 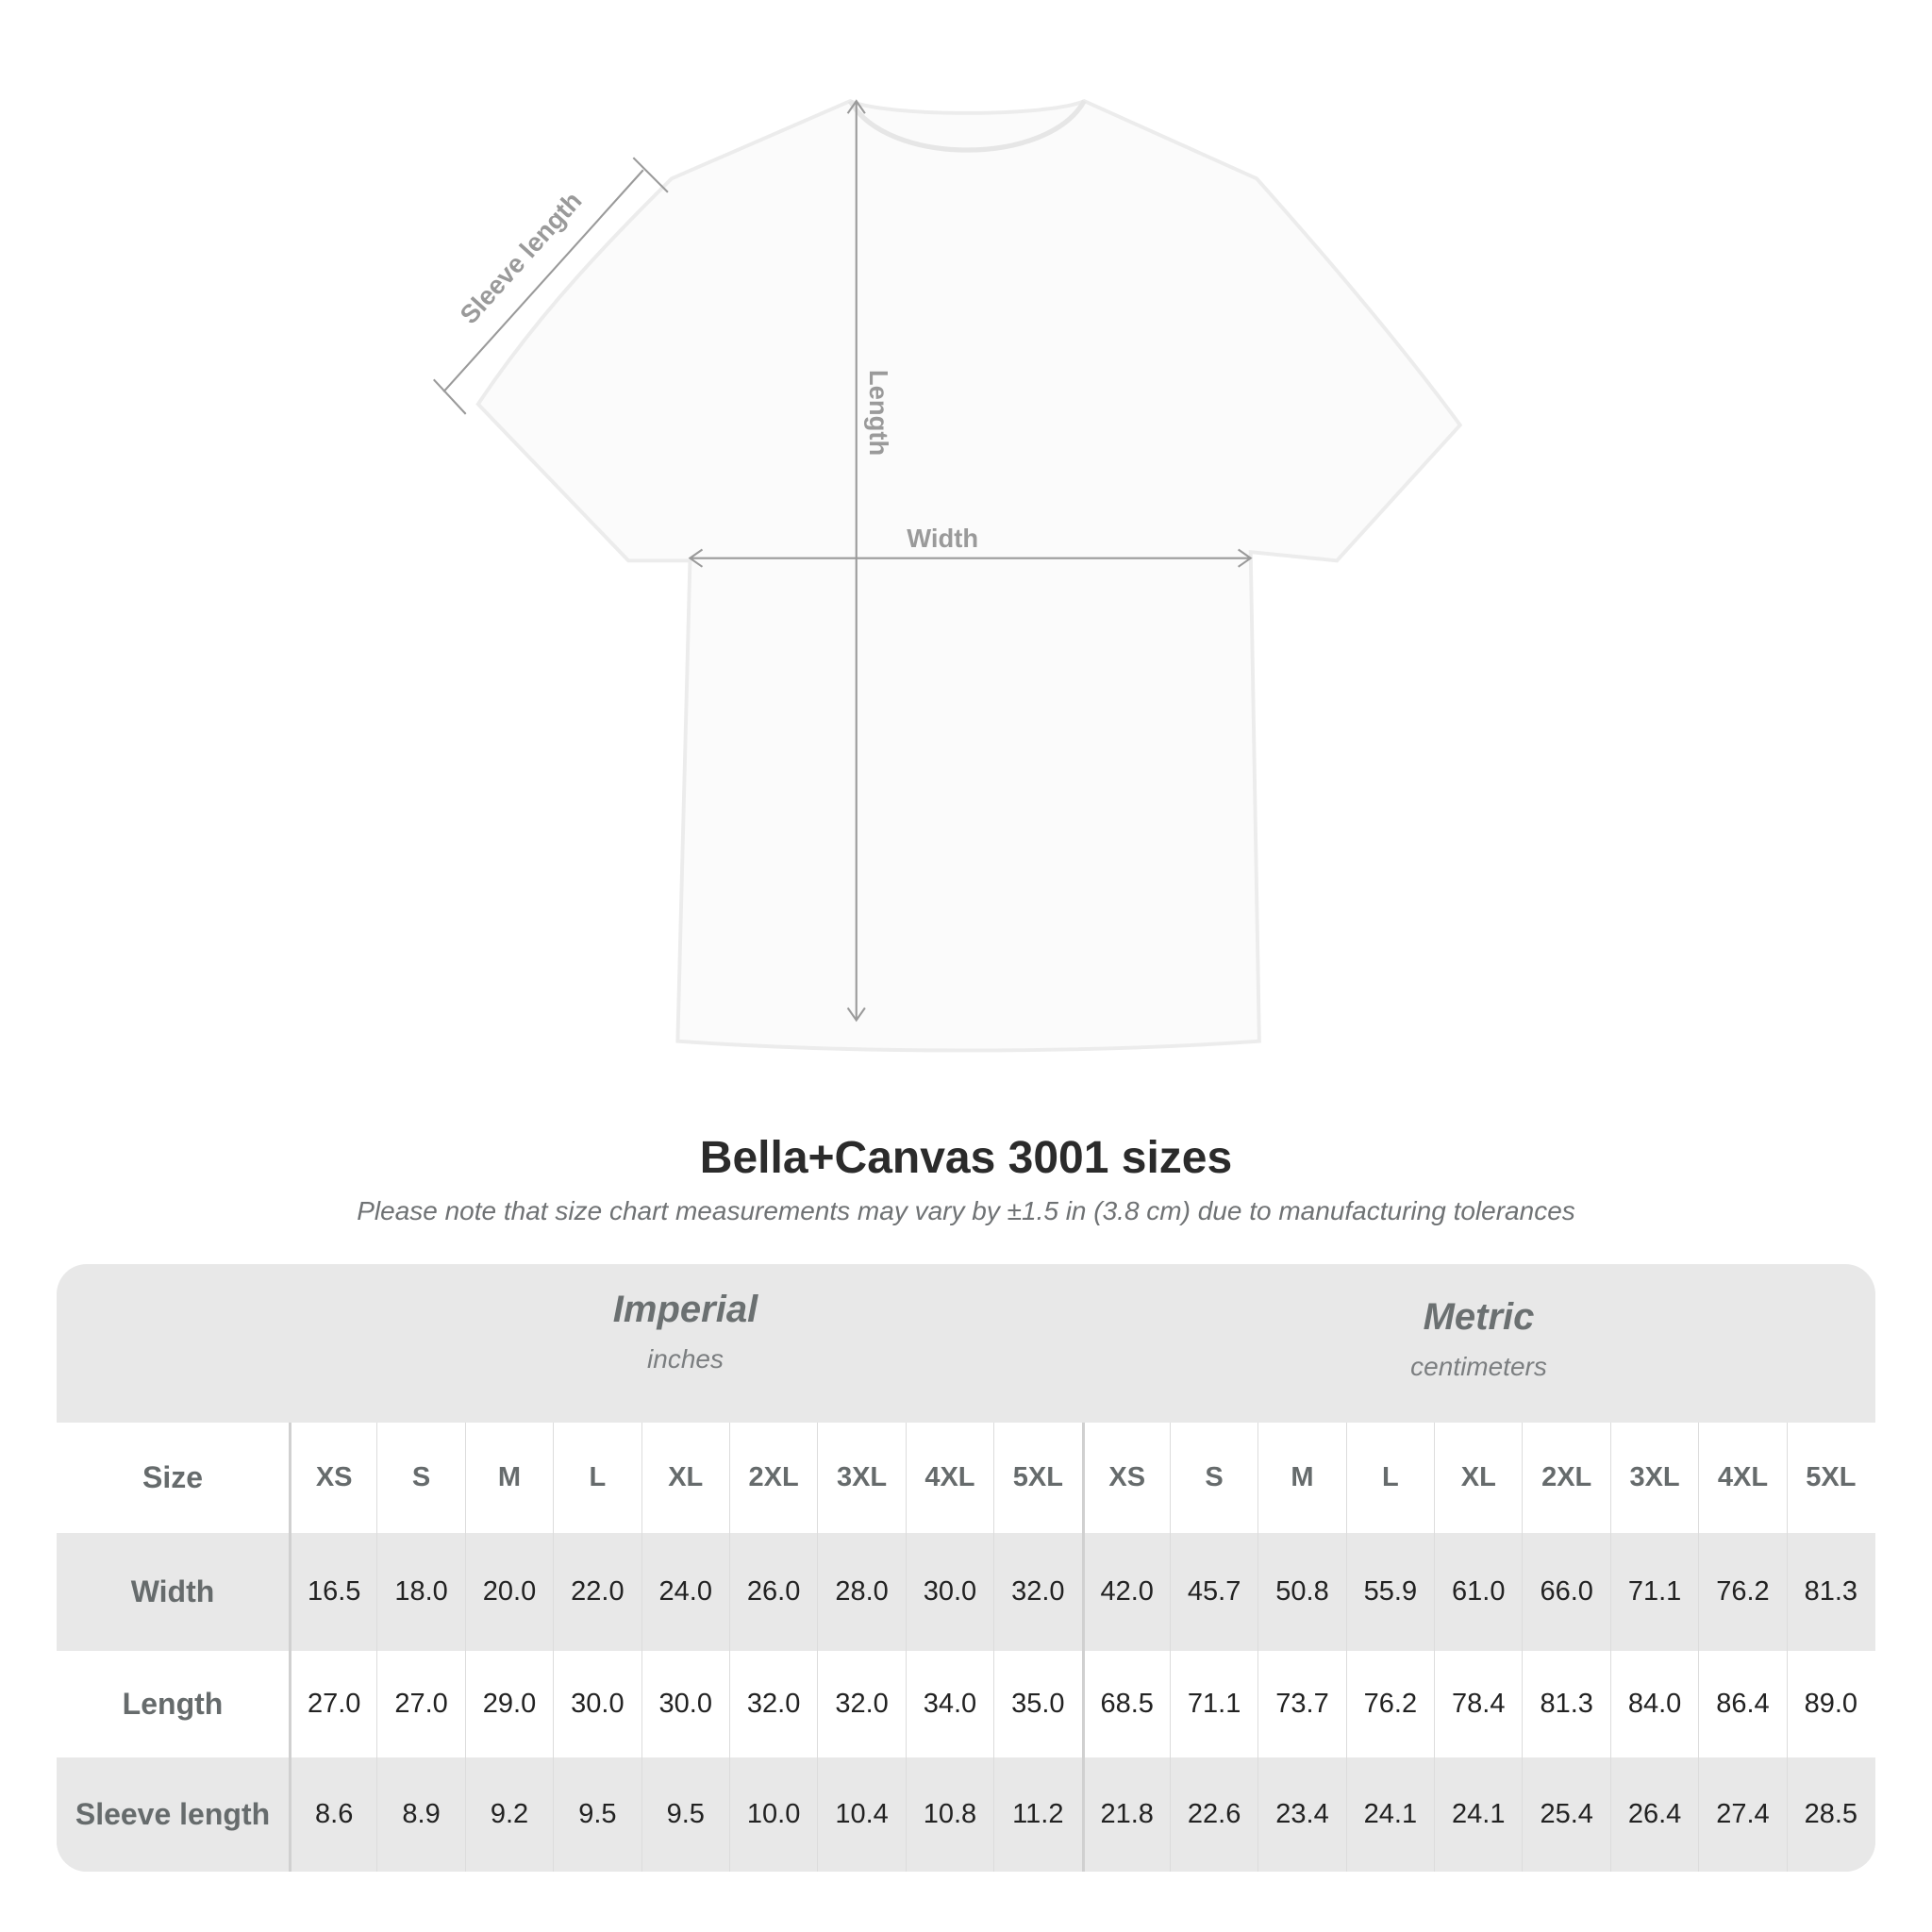 I want to click on metric-size-header: S, so click(x=1213, y=1478).